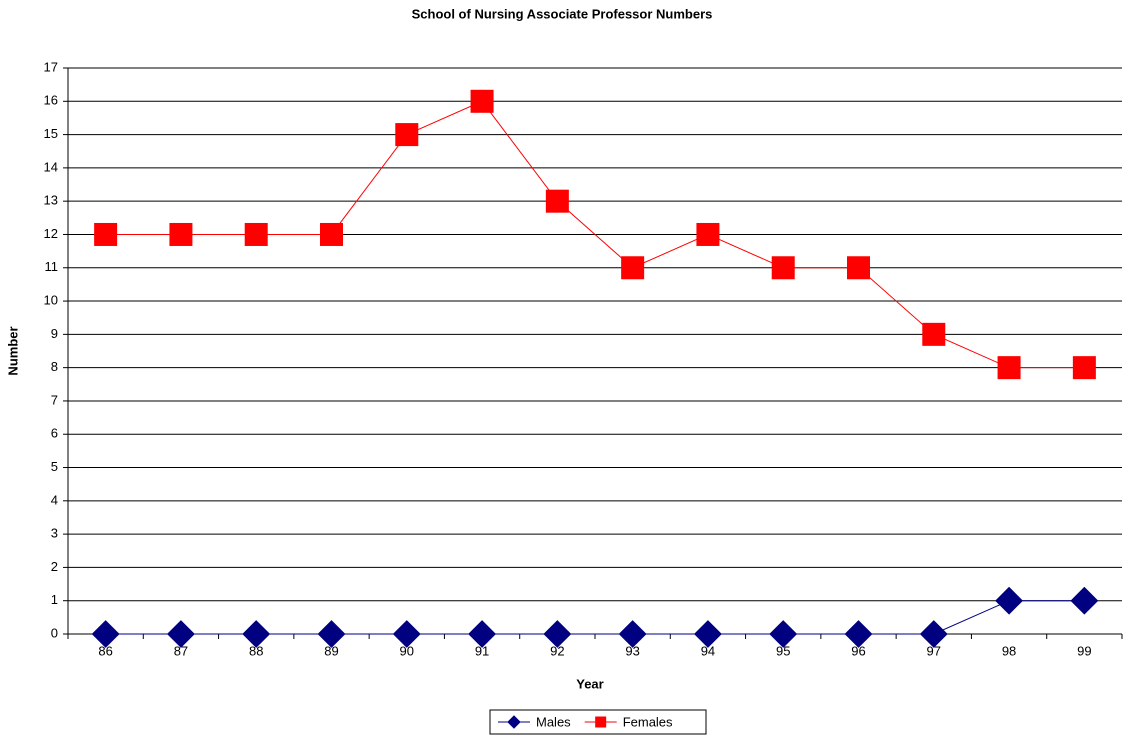 The width and height of the screenshot is (1124, 735). What do you see at coordinates (589, 683) in the screenshot?
I see `x-axis-title: Year` at bounding box center [589, 683].